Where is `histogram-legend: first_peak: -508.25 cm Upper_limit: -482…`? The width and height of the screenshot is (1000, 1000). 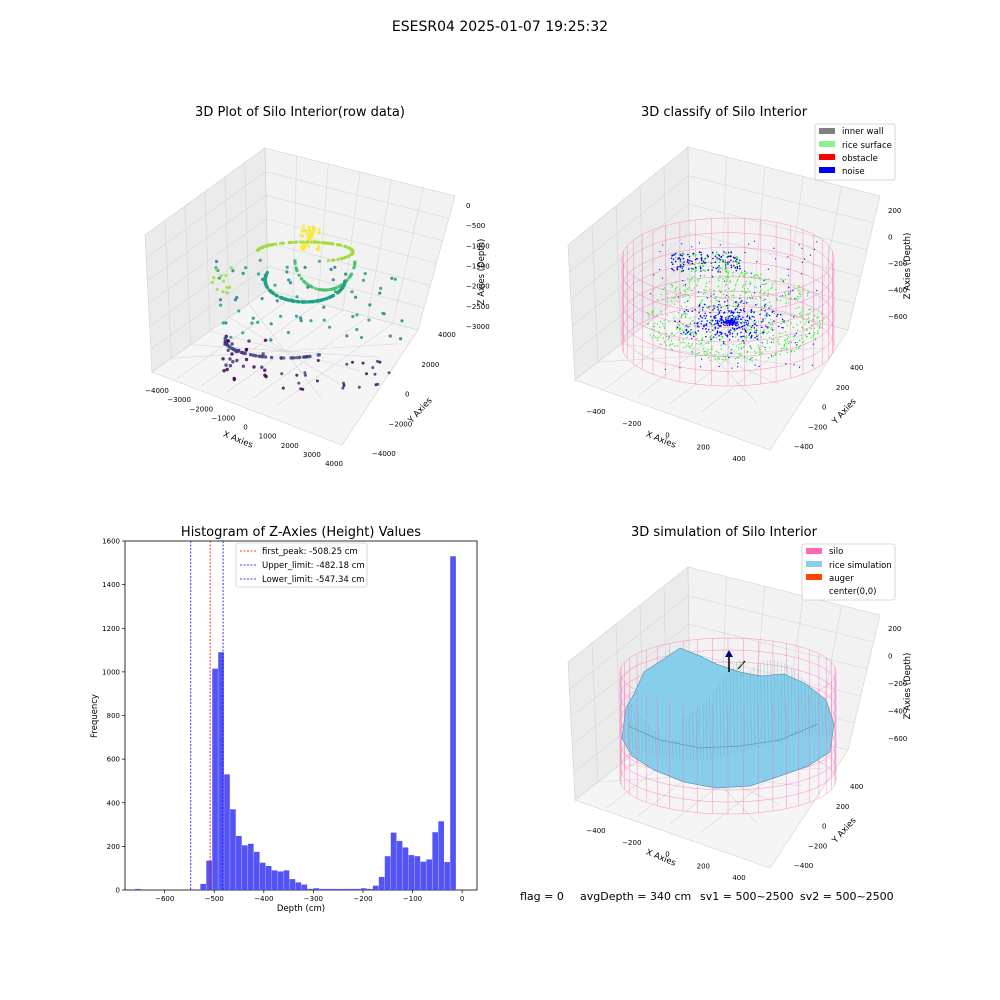
histogram-legend: first_peak: -508.25 cm Upper_limit: -482… is located at coordinates (301, 565).